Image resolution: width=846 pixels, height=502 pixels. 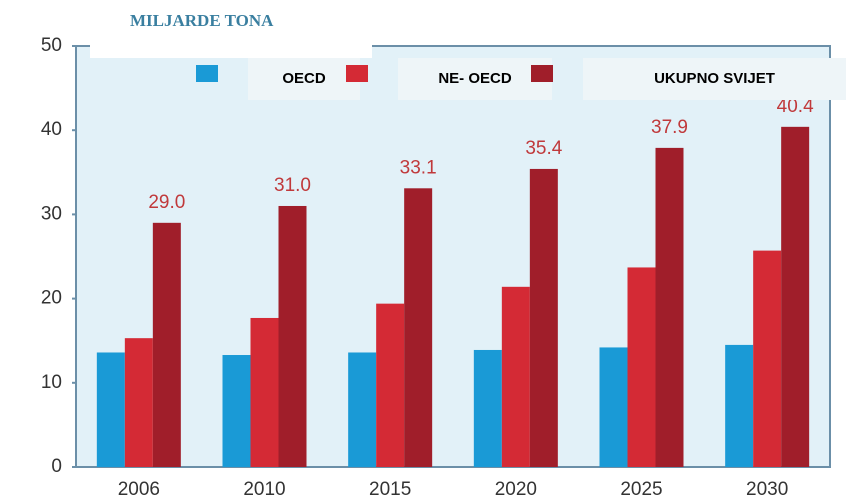 I want to click on y-tick-label: 50, so click(x=51, y=45).